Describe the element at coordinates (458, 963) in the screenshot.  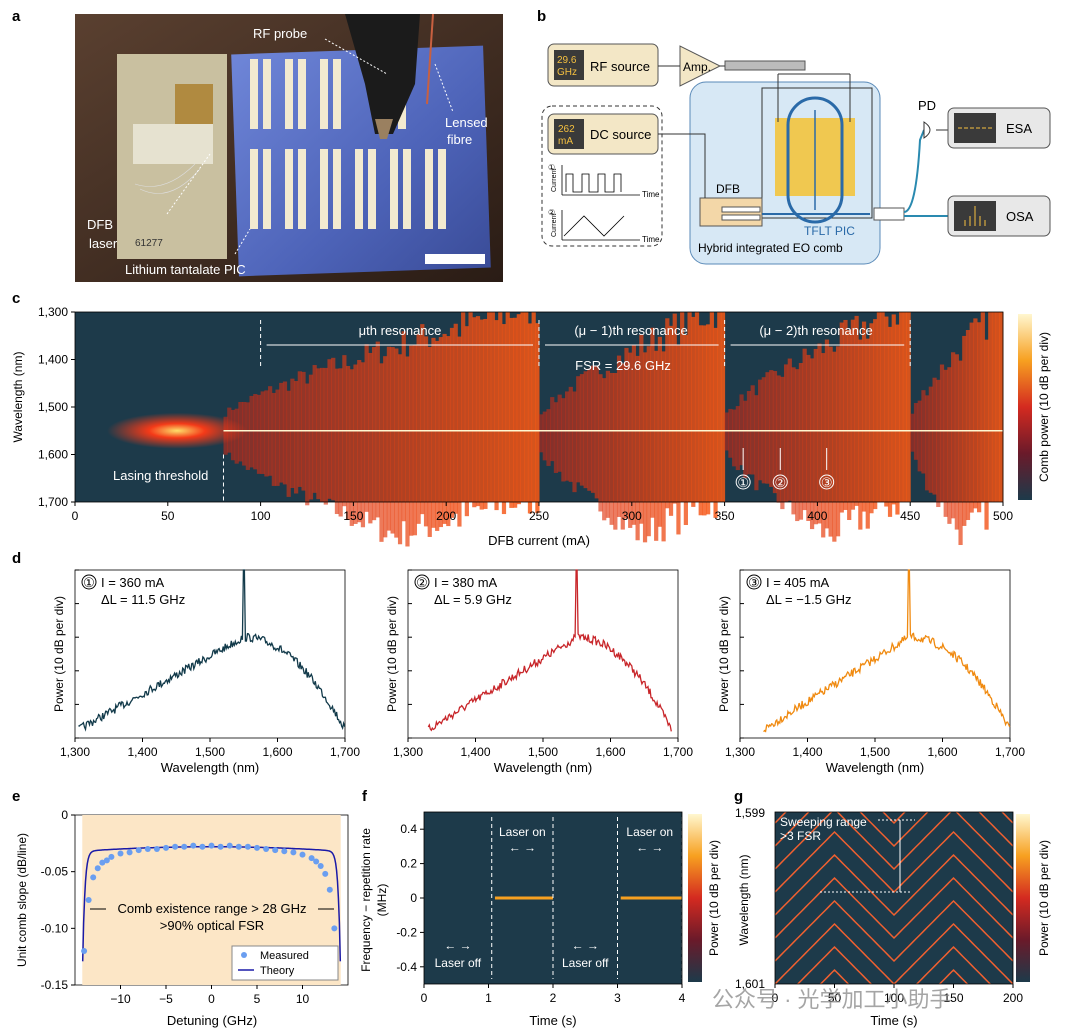
I see `laser-off-label: Laser off` at that location.